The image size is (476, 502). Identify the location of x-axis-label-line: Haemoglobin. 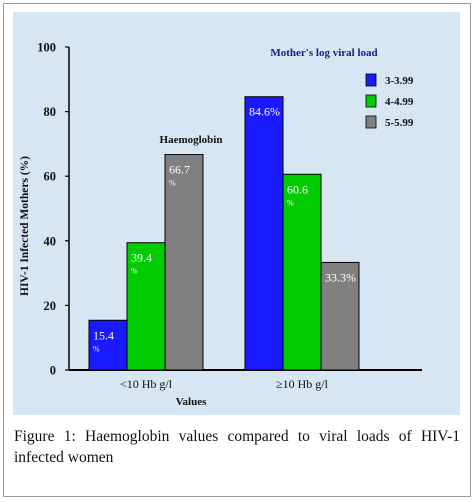
(191, 140).